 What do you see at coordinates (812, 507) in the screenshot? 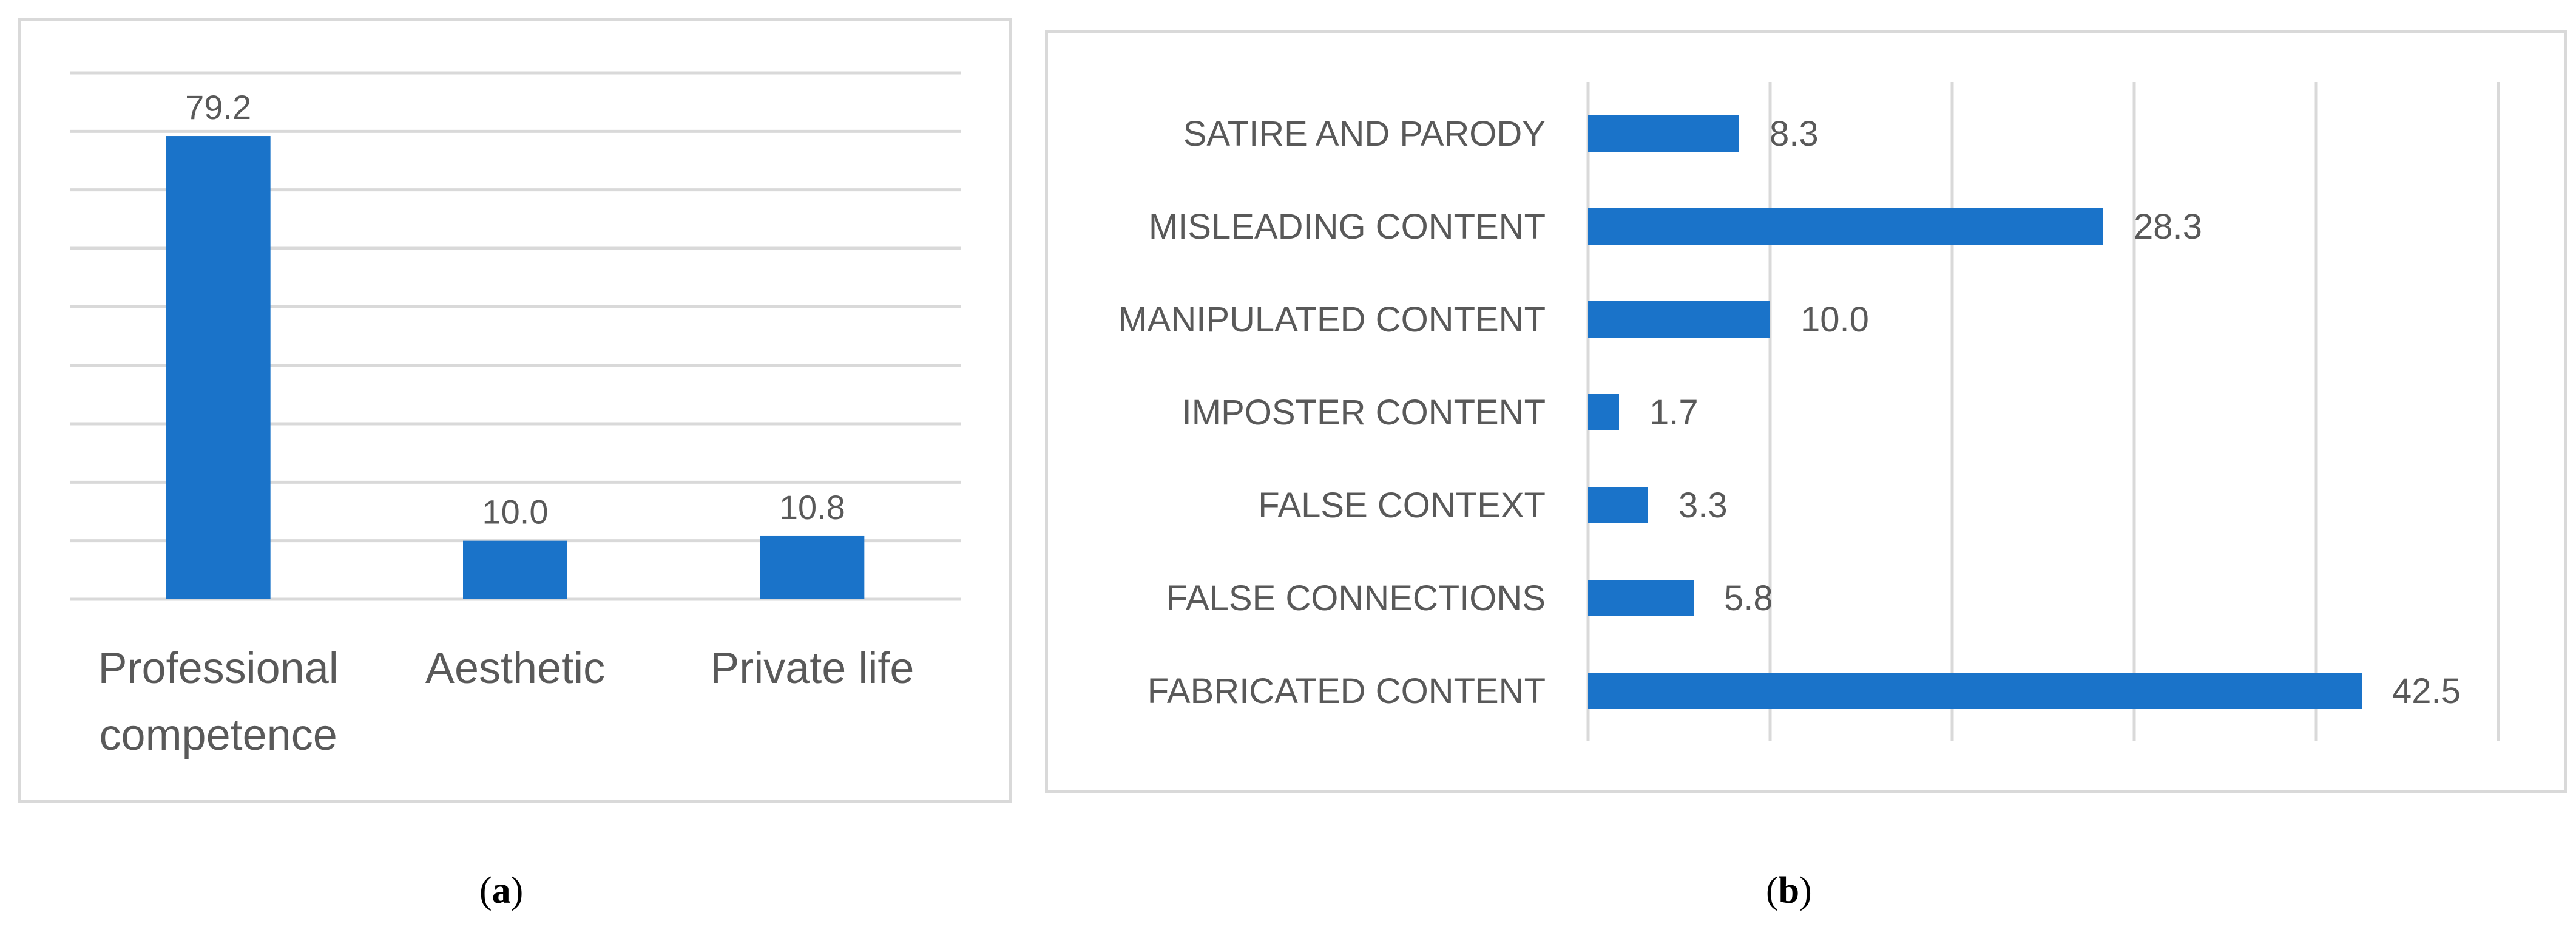
I see `data-label: 10.8` at bounding box center [812, 507].